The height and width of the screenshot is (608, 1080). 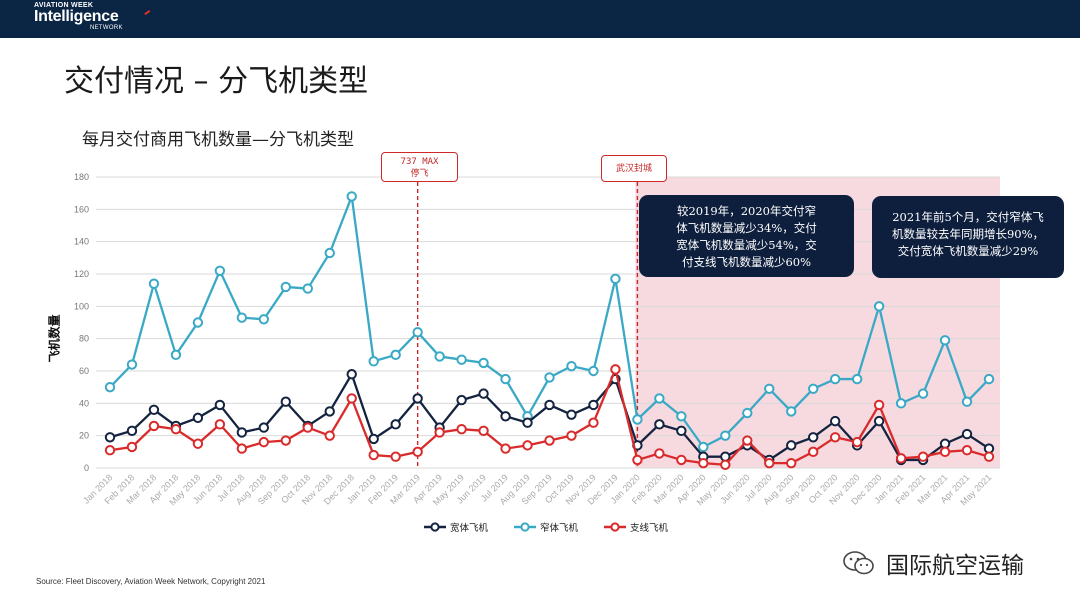 What do you see at coordinates (746, 262) in the screenshot?
I see `callout-line: 付支线飞机数量减少60%` at bounding box center [746, 262].